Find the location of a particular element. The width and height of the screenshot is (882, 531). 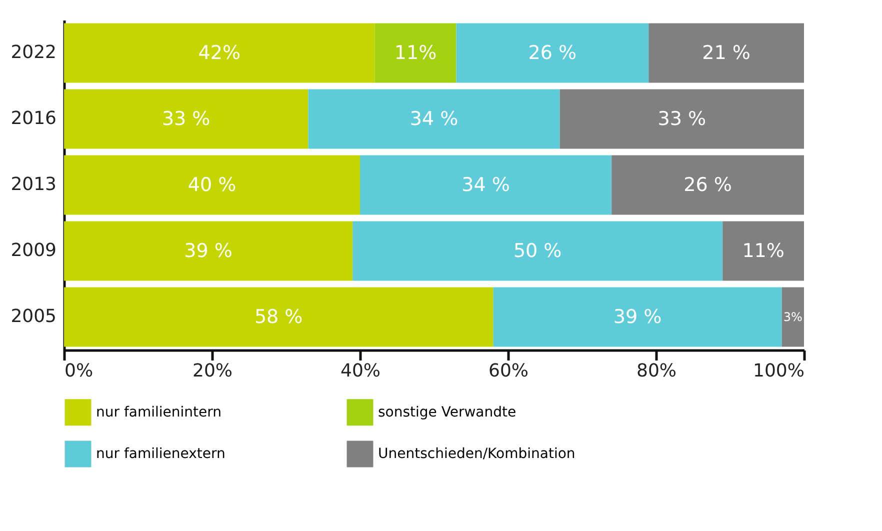

x-tick-label: 80% is located at coordinates (656, 371).